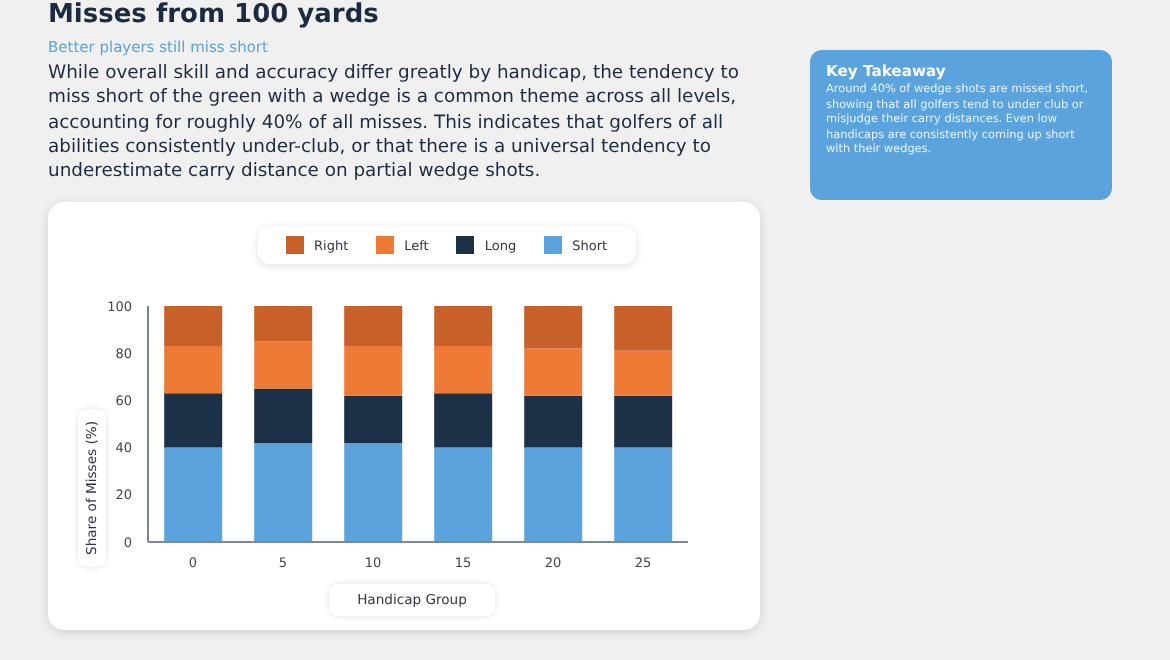 The height and width of the screenshot is (660, 1170). What do you see at coordinates (394, 123) in the screenshot?
I see `text: While overall skill and accuracy differ greatly by handicap, the tendency to miss short of the green with a wedge is a common theme across all levels, accounting for roughly 40% of all misses. This indicates that golfers of all abilities consistently under-club, or that there is a universal tendency to underestimate carry distance on partial wedge shots.` at bounding box center [394, 123].